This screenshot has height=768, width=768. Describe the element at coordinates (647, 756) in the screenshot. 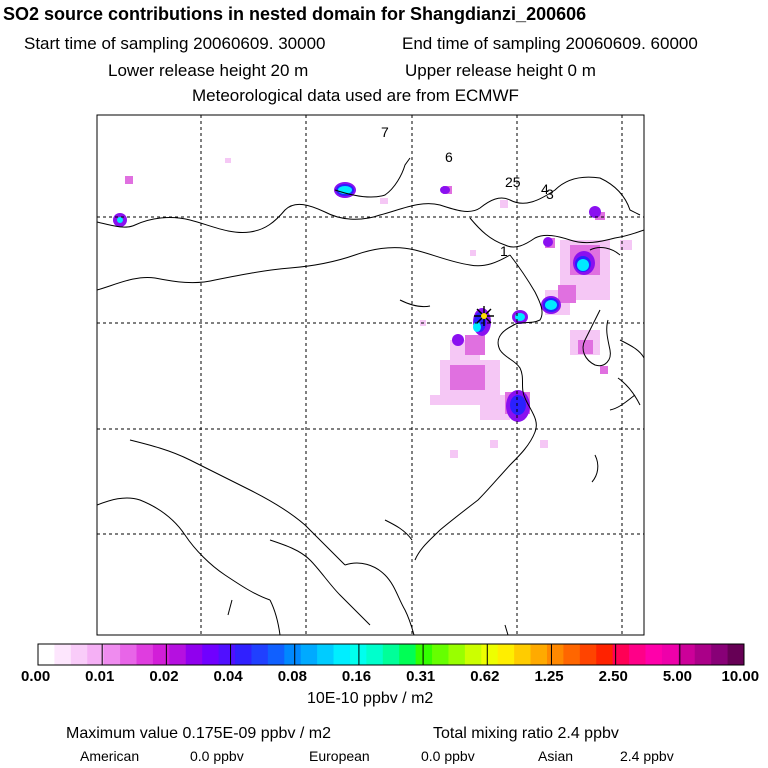

I see `asian-value: 2.4 ppbv` at that location.